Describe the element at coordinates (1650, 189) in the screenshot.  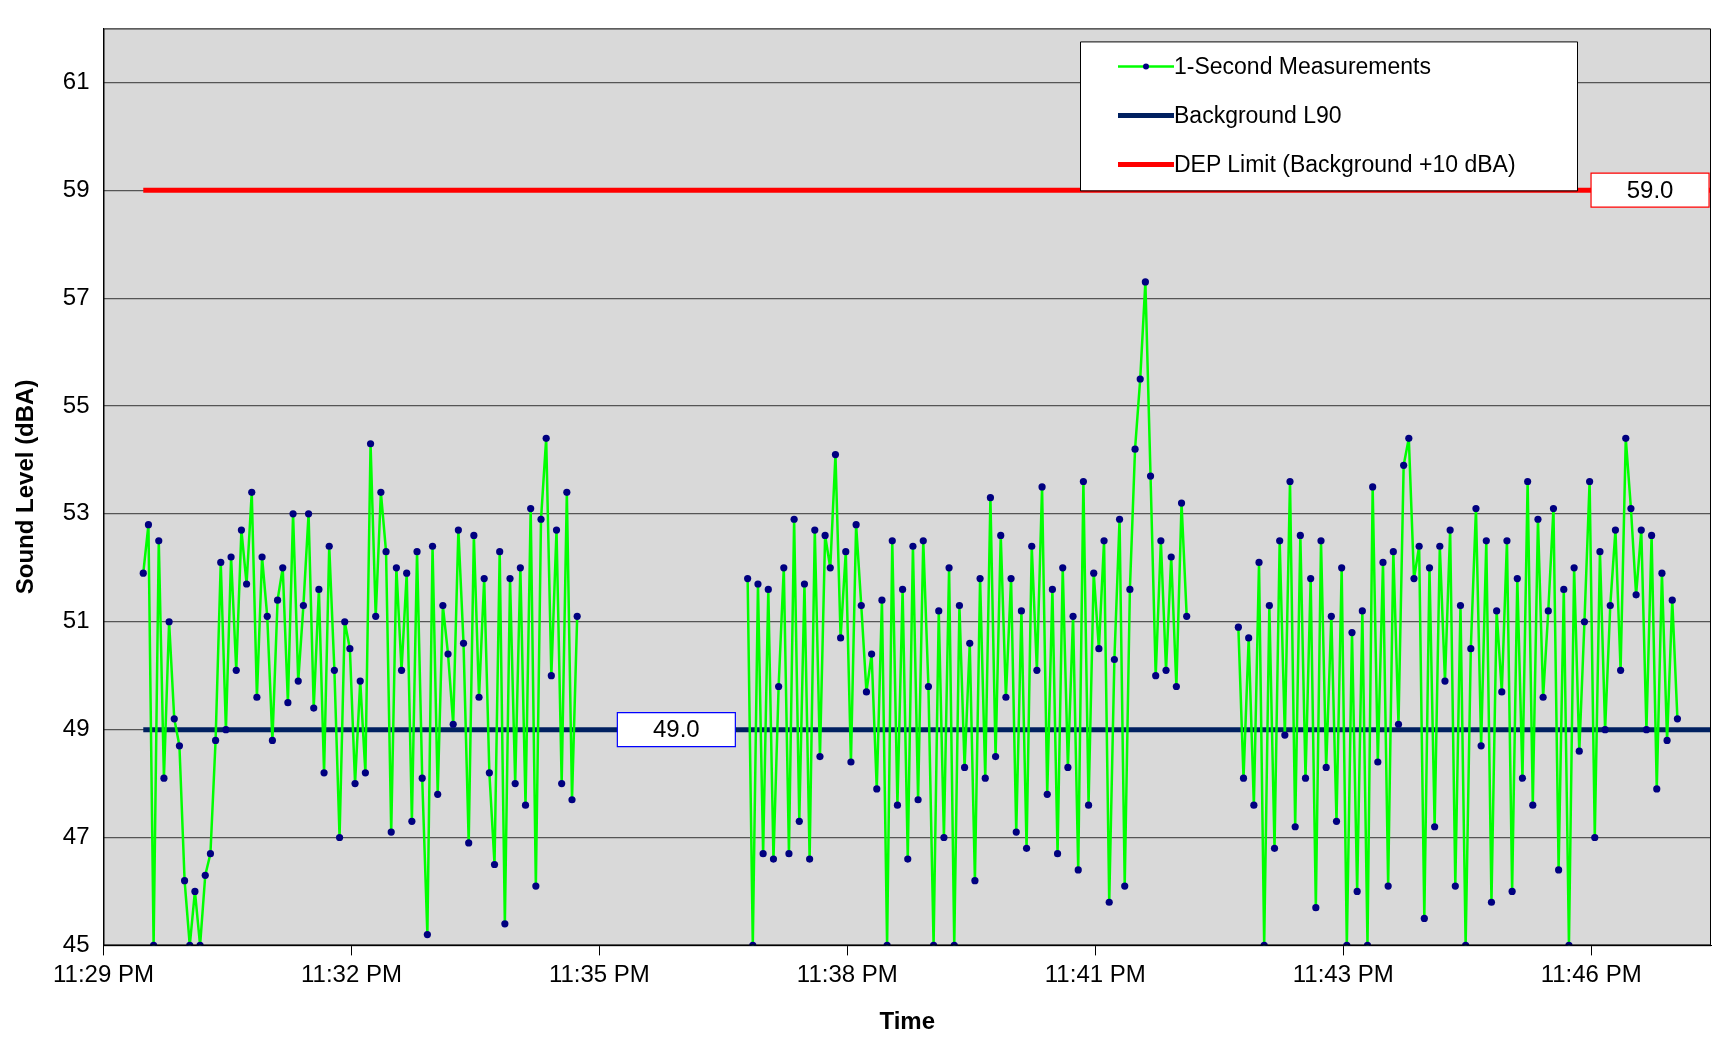
I see `annotation: 59.0` at that location.